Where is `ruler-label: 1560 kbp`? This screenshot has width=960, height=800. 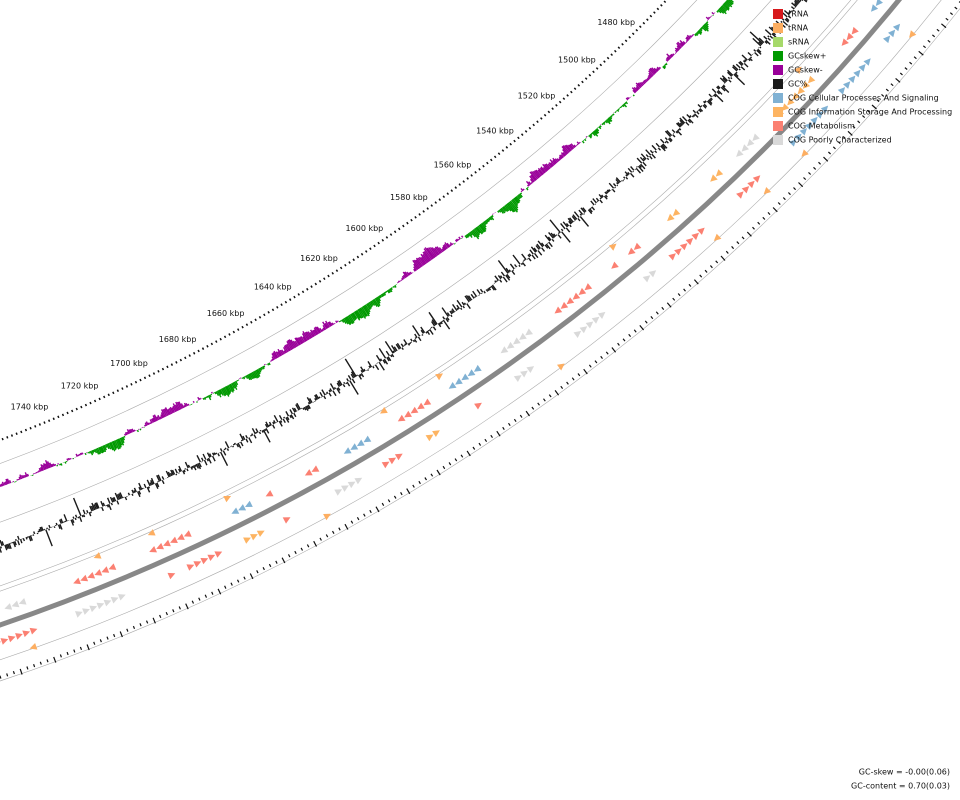 ruler-label: 1560 kbp is located at coordinates (453, 165).